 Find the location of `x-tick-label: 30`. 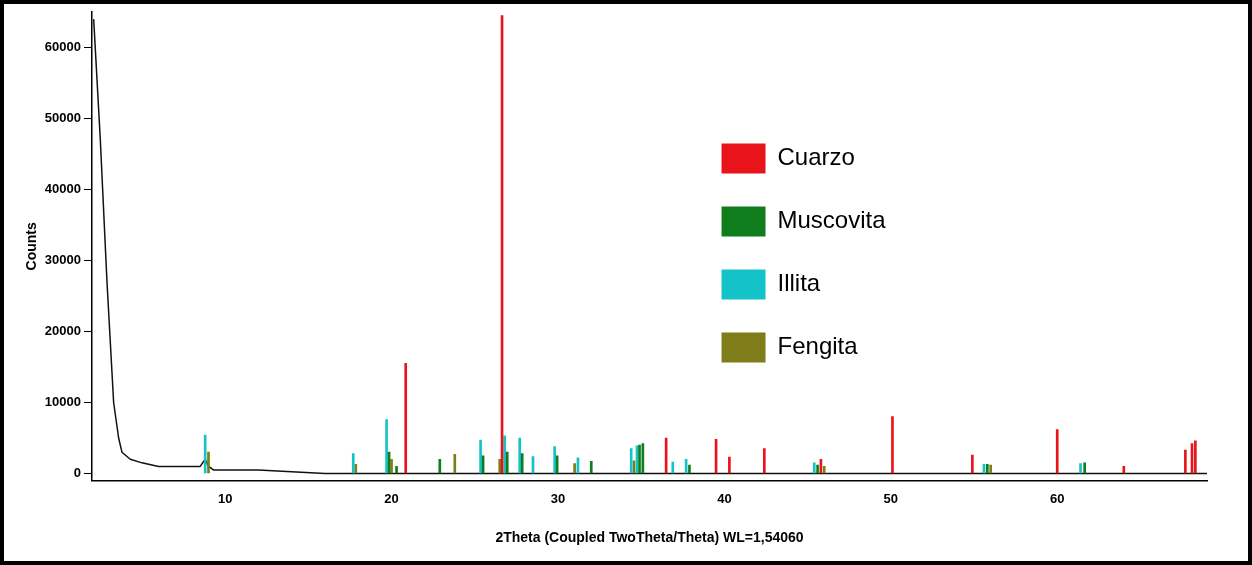

x-tick-label: 30 is located at coordinates (558, 498).